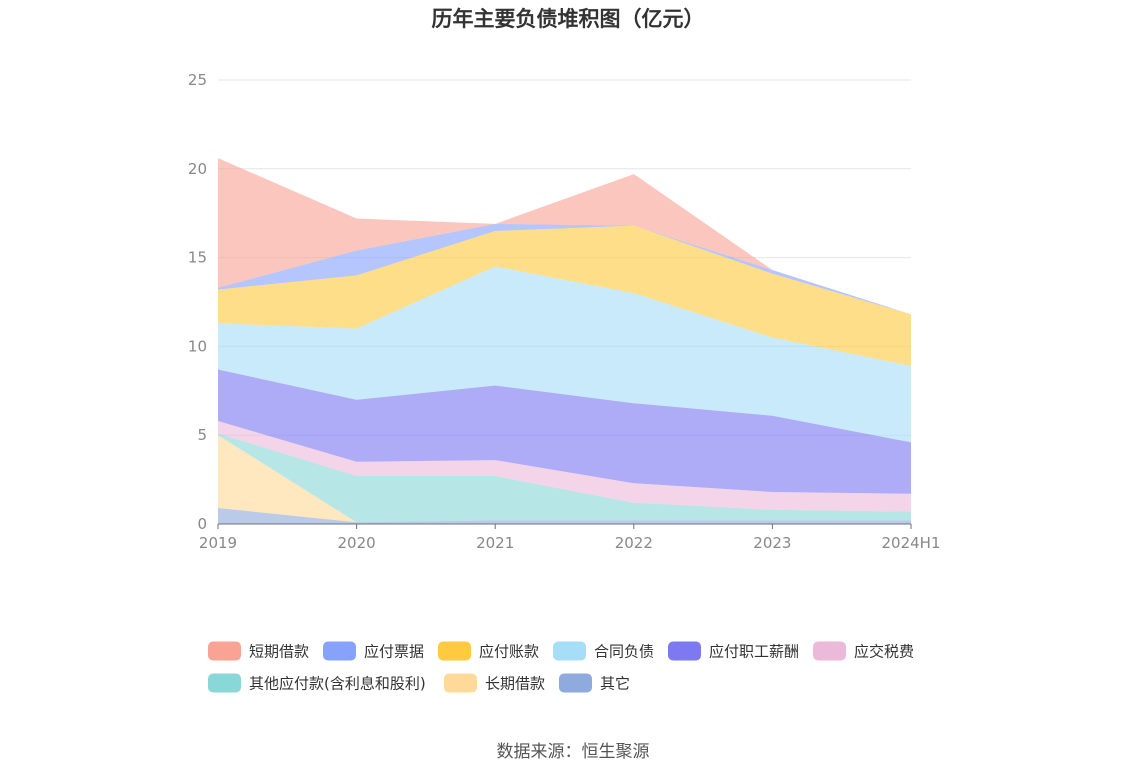  What do you see at coordinates (570, 537) in the screenshot?
I see `axes: 2019 2020 2021 2022 2023 2024H1` at bounding box center [570, 537].